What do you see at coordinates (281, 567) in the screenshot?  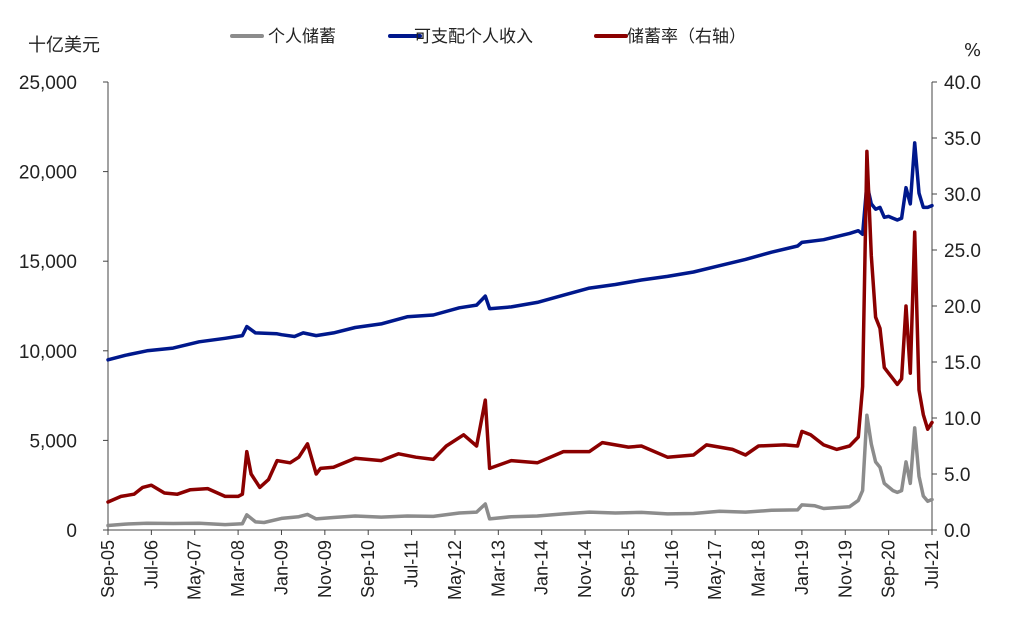 I see `x-tick-label: Jan-09` at bounding box center [281, 567].